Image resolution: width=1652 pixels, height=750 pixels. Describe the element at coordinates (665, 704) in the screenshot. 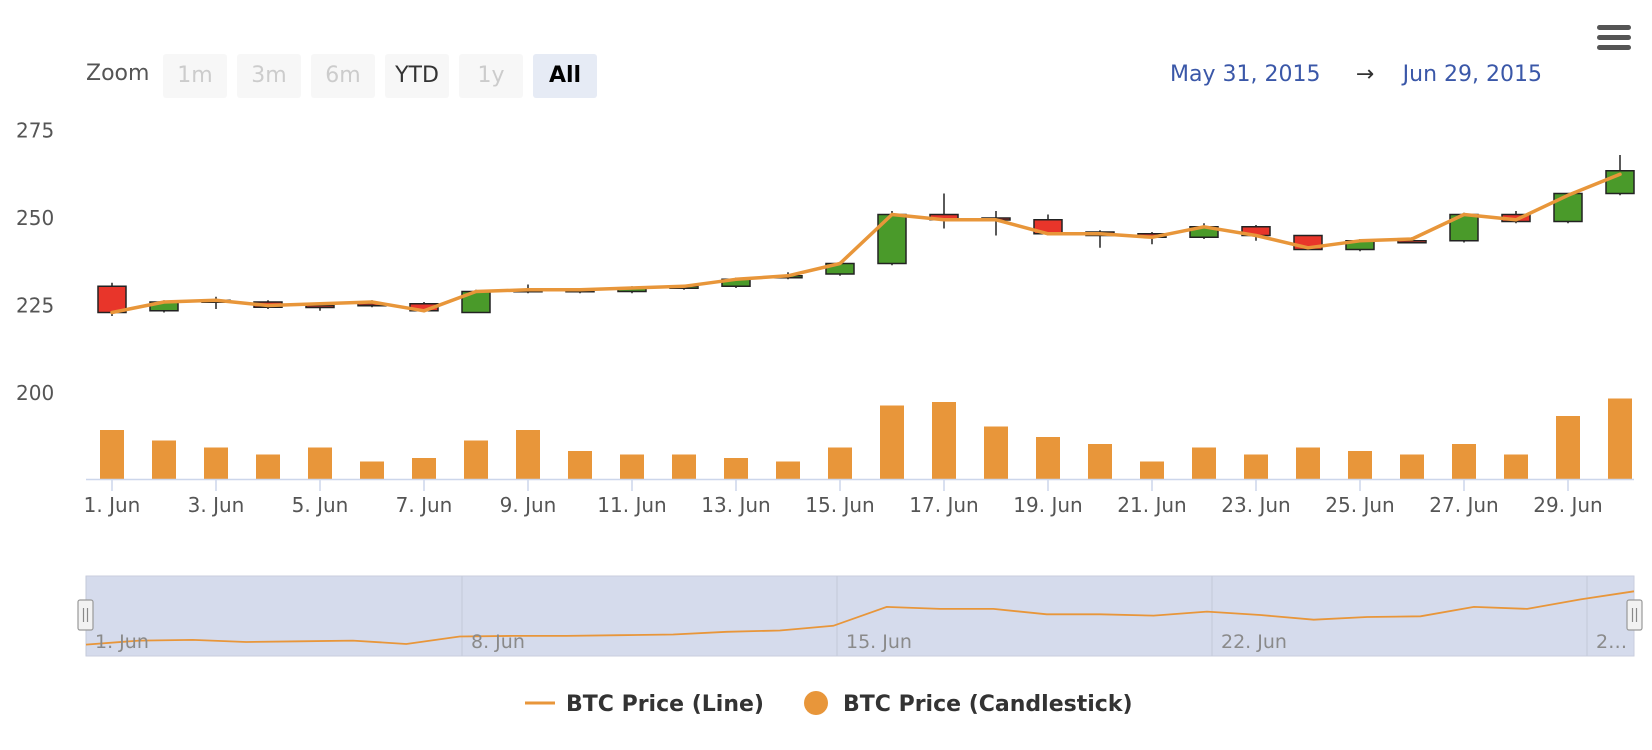

I see `legend-label: BTC Price (Line)` at that location.